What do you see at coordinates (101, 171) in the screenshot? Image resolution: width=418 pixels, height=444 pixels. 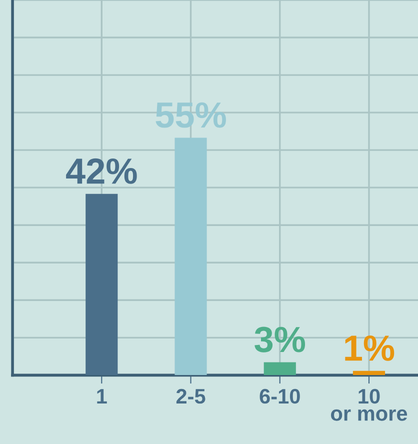 I see `data-label: 42%` at bounding box center [101, 171].